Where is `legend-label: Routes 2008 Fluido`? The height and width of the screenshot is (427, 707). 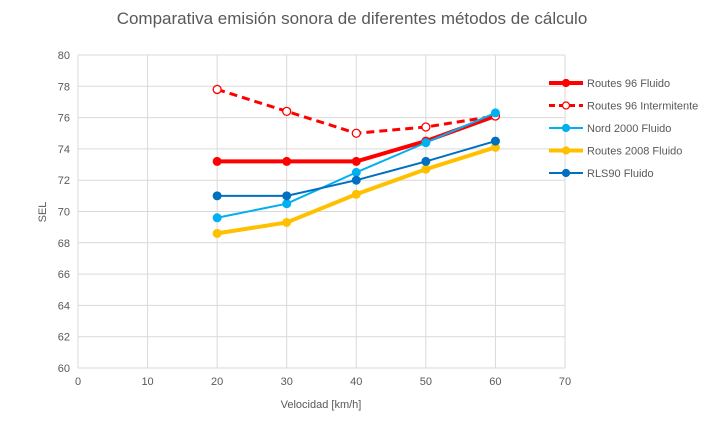
legend-label: Routes 2008 Fluido is located at coordinates (634, 152).